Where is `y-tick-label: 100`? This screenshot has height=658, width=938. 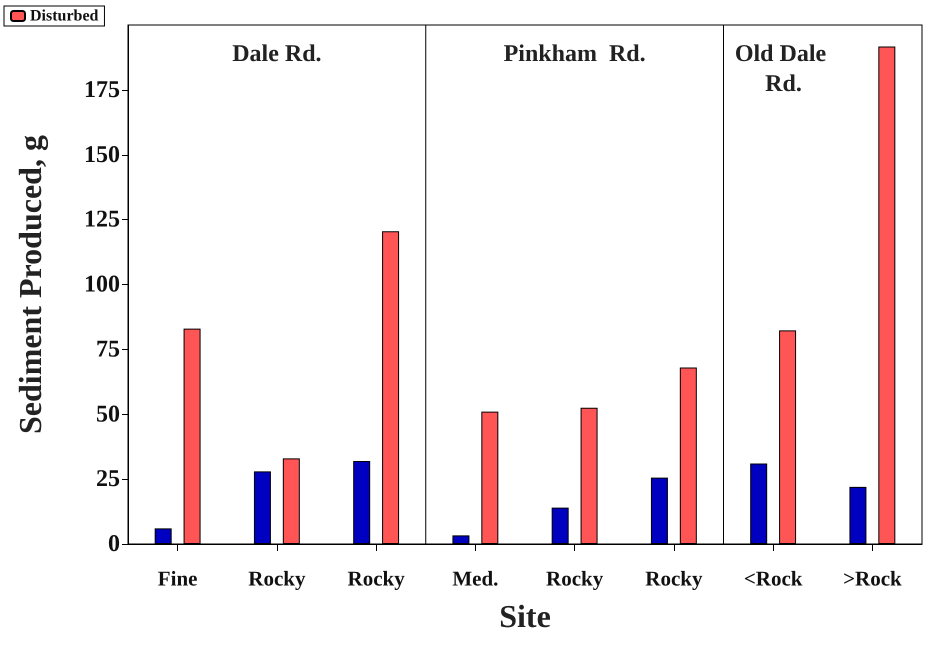 y-tick-label: 100 is located at coordinates (102, 285).